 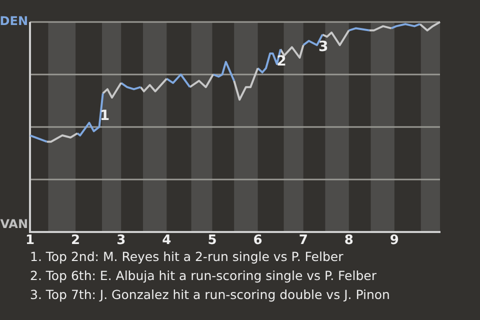 I want to click on x-tick-label: 8, so click(x=349, y=240).